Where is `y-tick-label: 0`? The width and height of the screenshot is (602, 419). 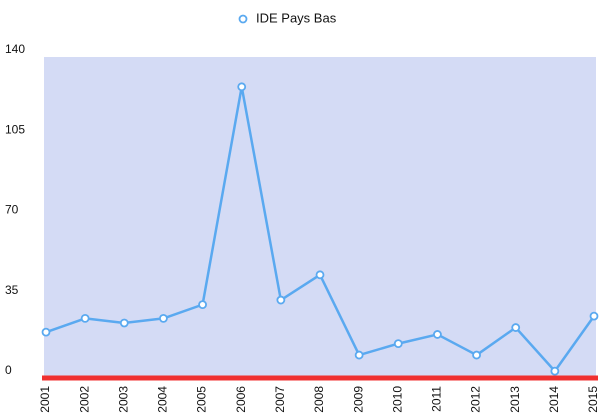
y-tick-label: 0 is located at coordinates (8, 370).